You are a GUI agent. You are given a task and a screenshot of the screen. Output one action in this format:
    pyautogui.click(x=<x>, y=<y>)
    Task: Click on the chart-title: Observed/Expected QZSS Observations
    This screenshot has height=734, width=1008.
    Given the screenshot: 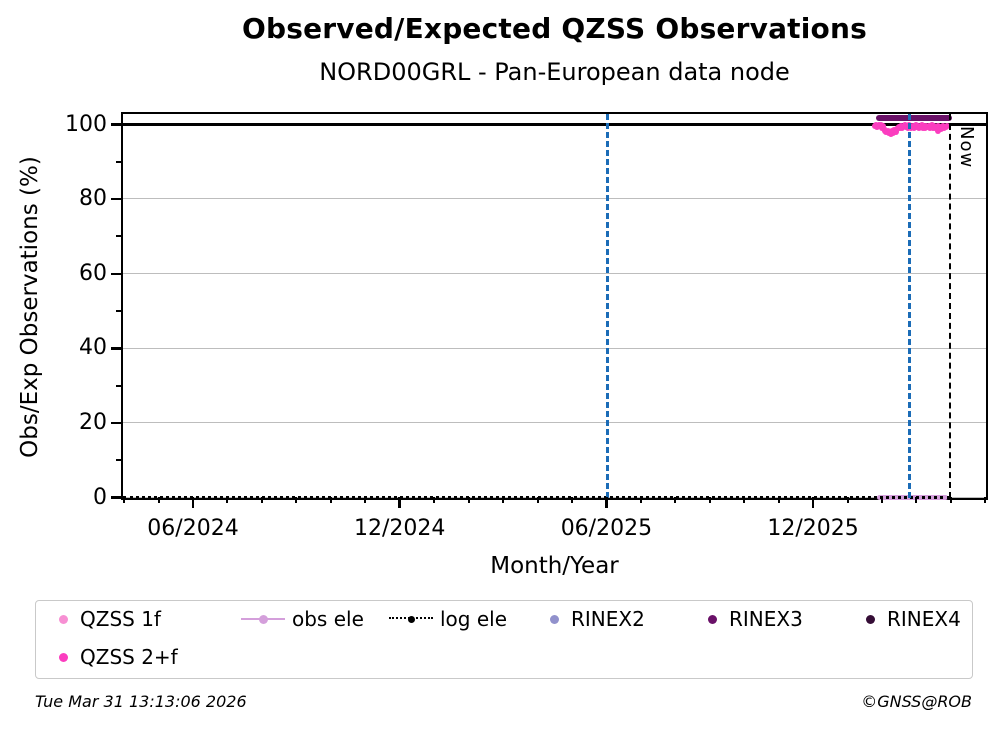 What is the action you would take?
    pyautogui.click(x=554, y=28)
    